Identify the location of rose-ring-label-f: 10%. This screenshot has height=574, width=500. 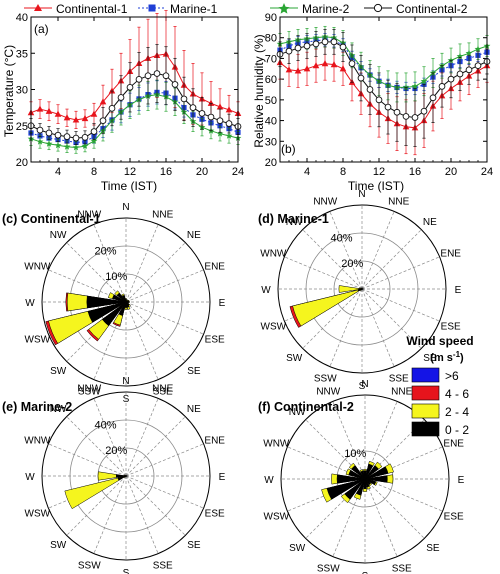
(355, 454).